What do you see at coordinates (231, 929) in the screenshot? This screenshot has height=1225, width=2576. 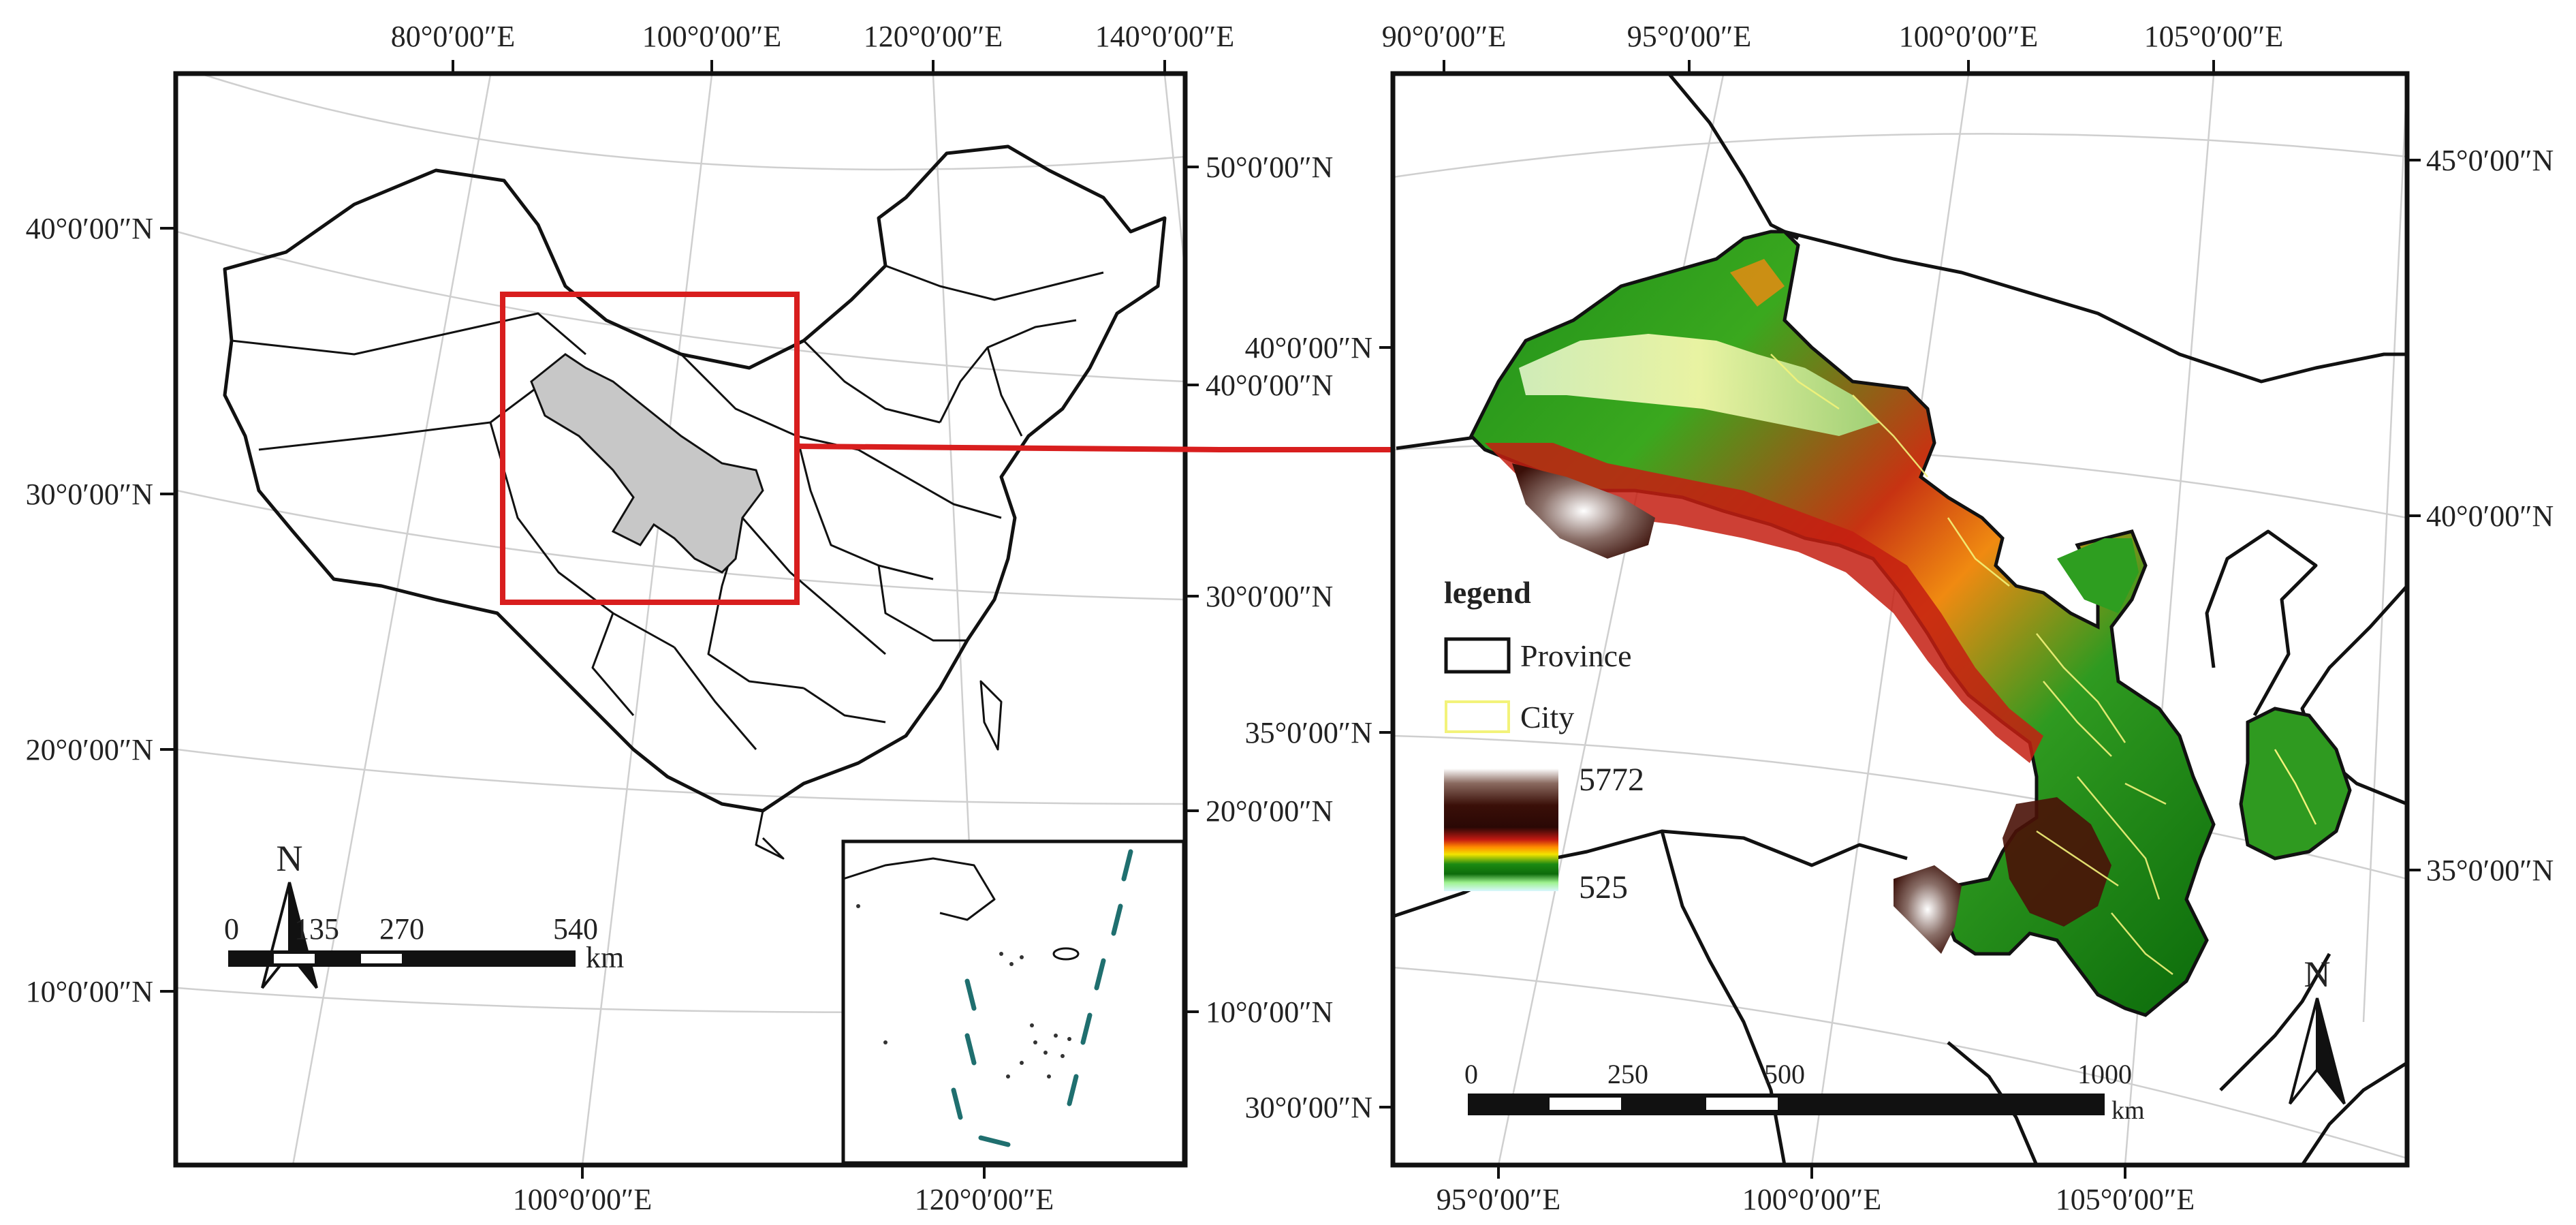 I see `left-scale-0: 0` at bounding box center [231, 929].